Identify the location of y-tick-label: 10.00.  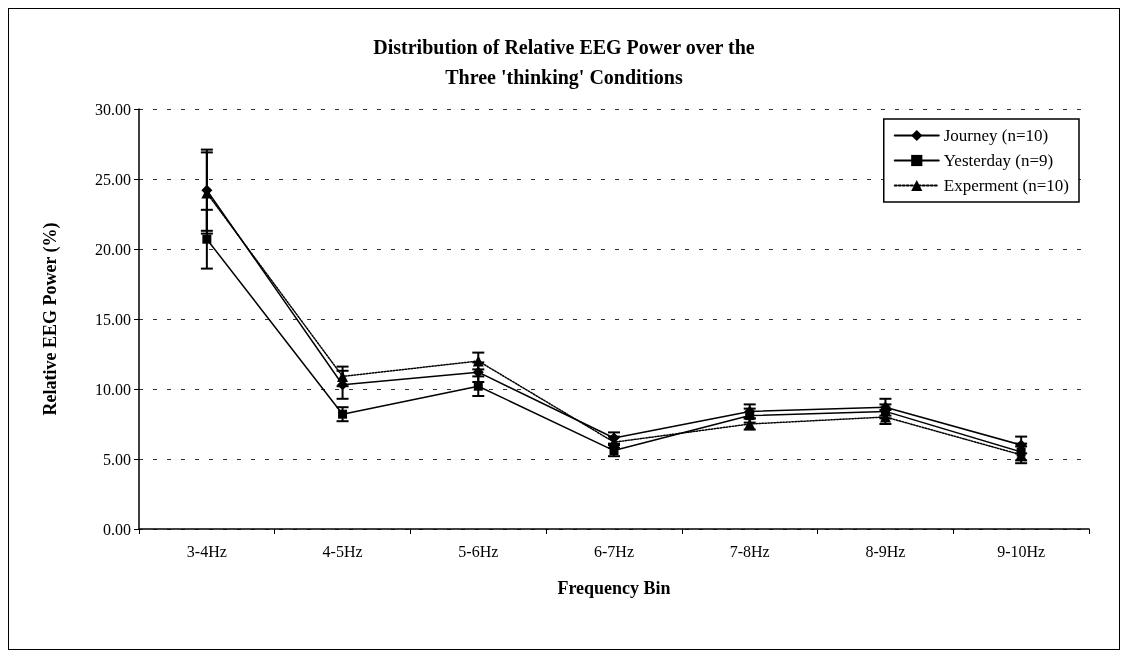
(113, 389).